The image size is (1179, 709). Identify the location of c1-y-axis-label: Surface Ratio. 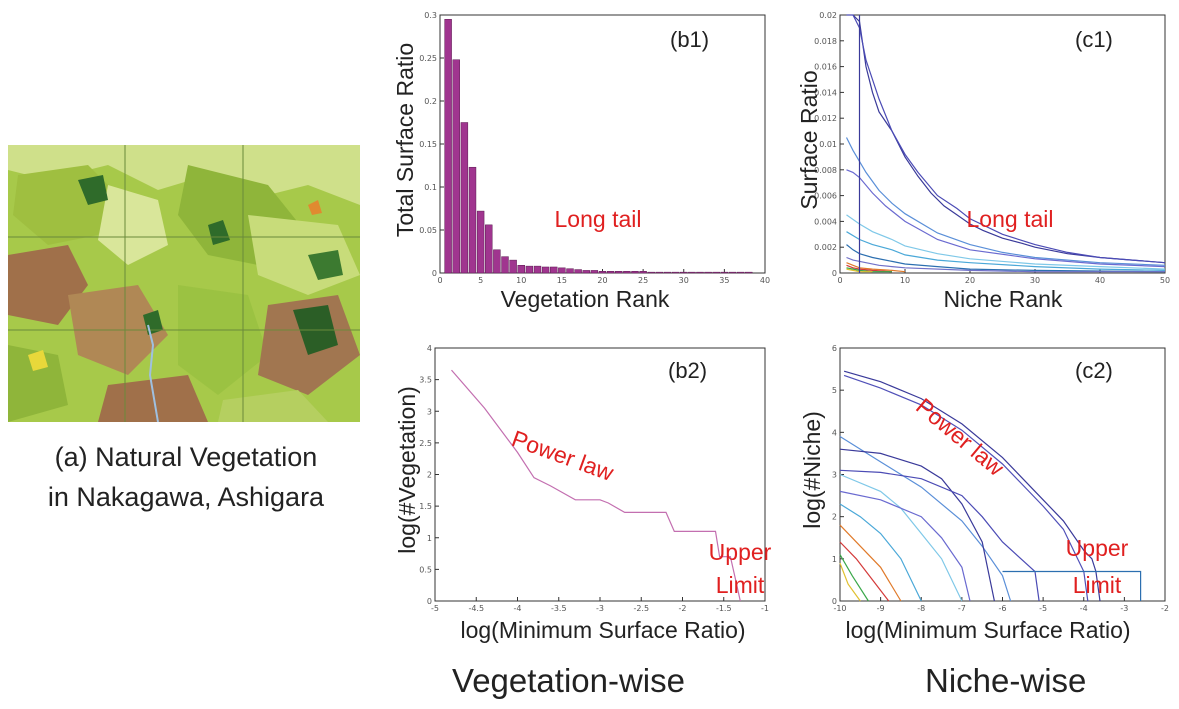
(809, 139).